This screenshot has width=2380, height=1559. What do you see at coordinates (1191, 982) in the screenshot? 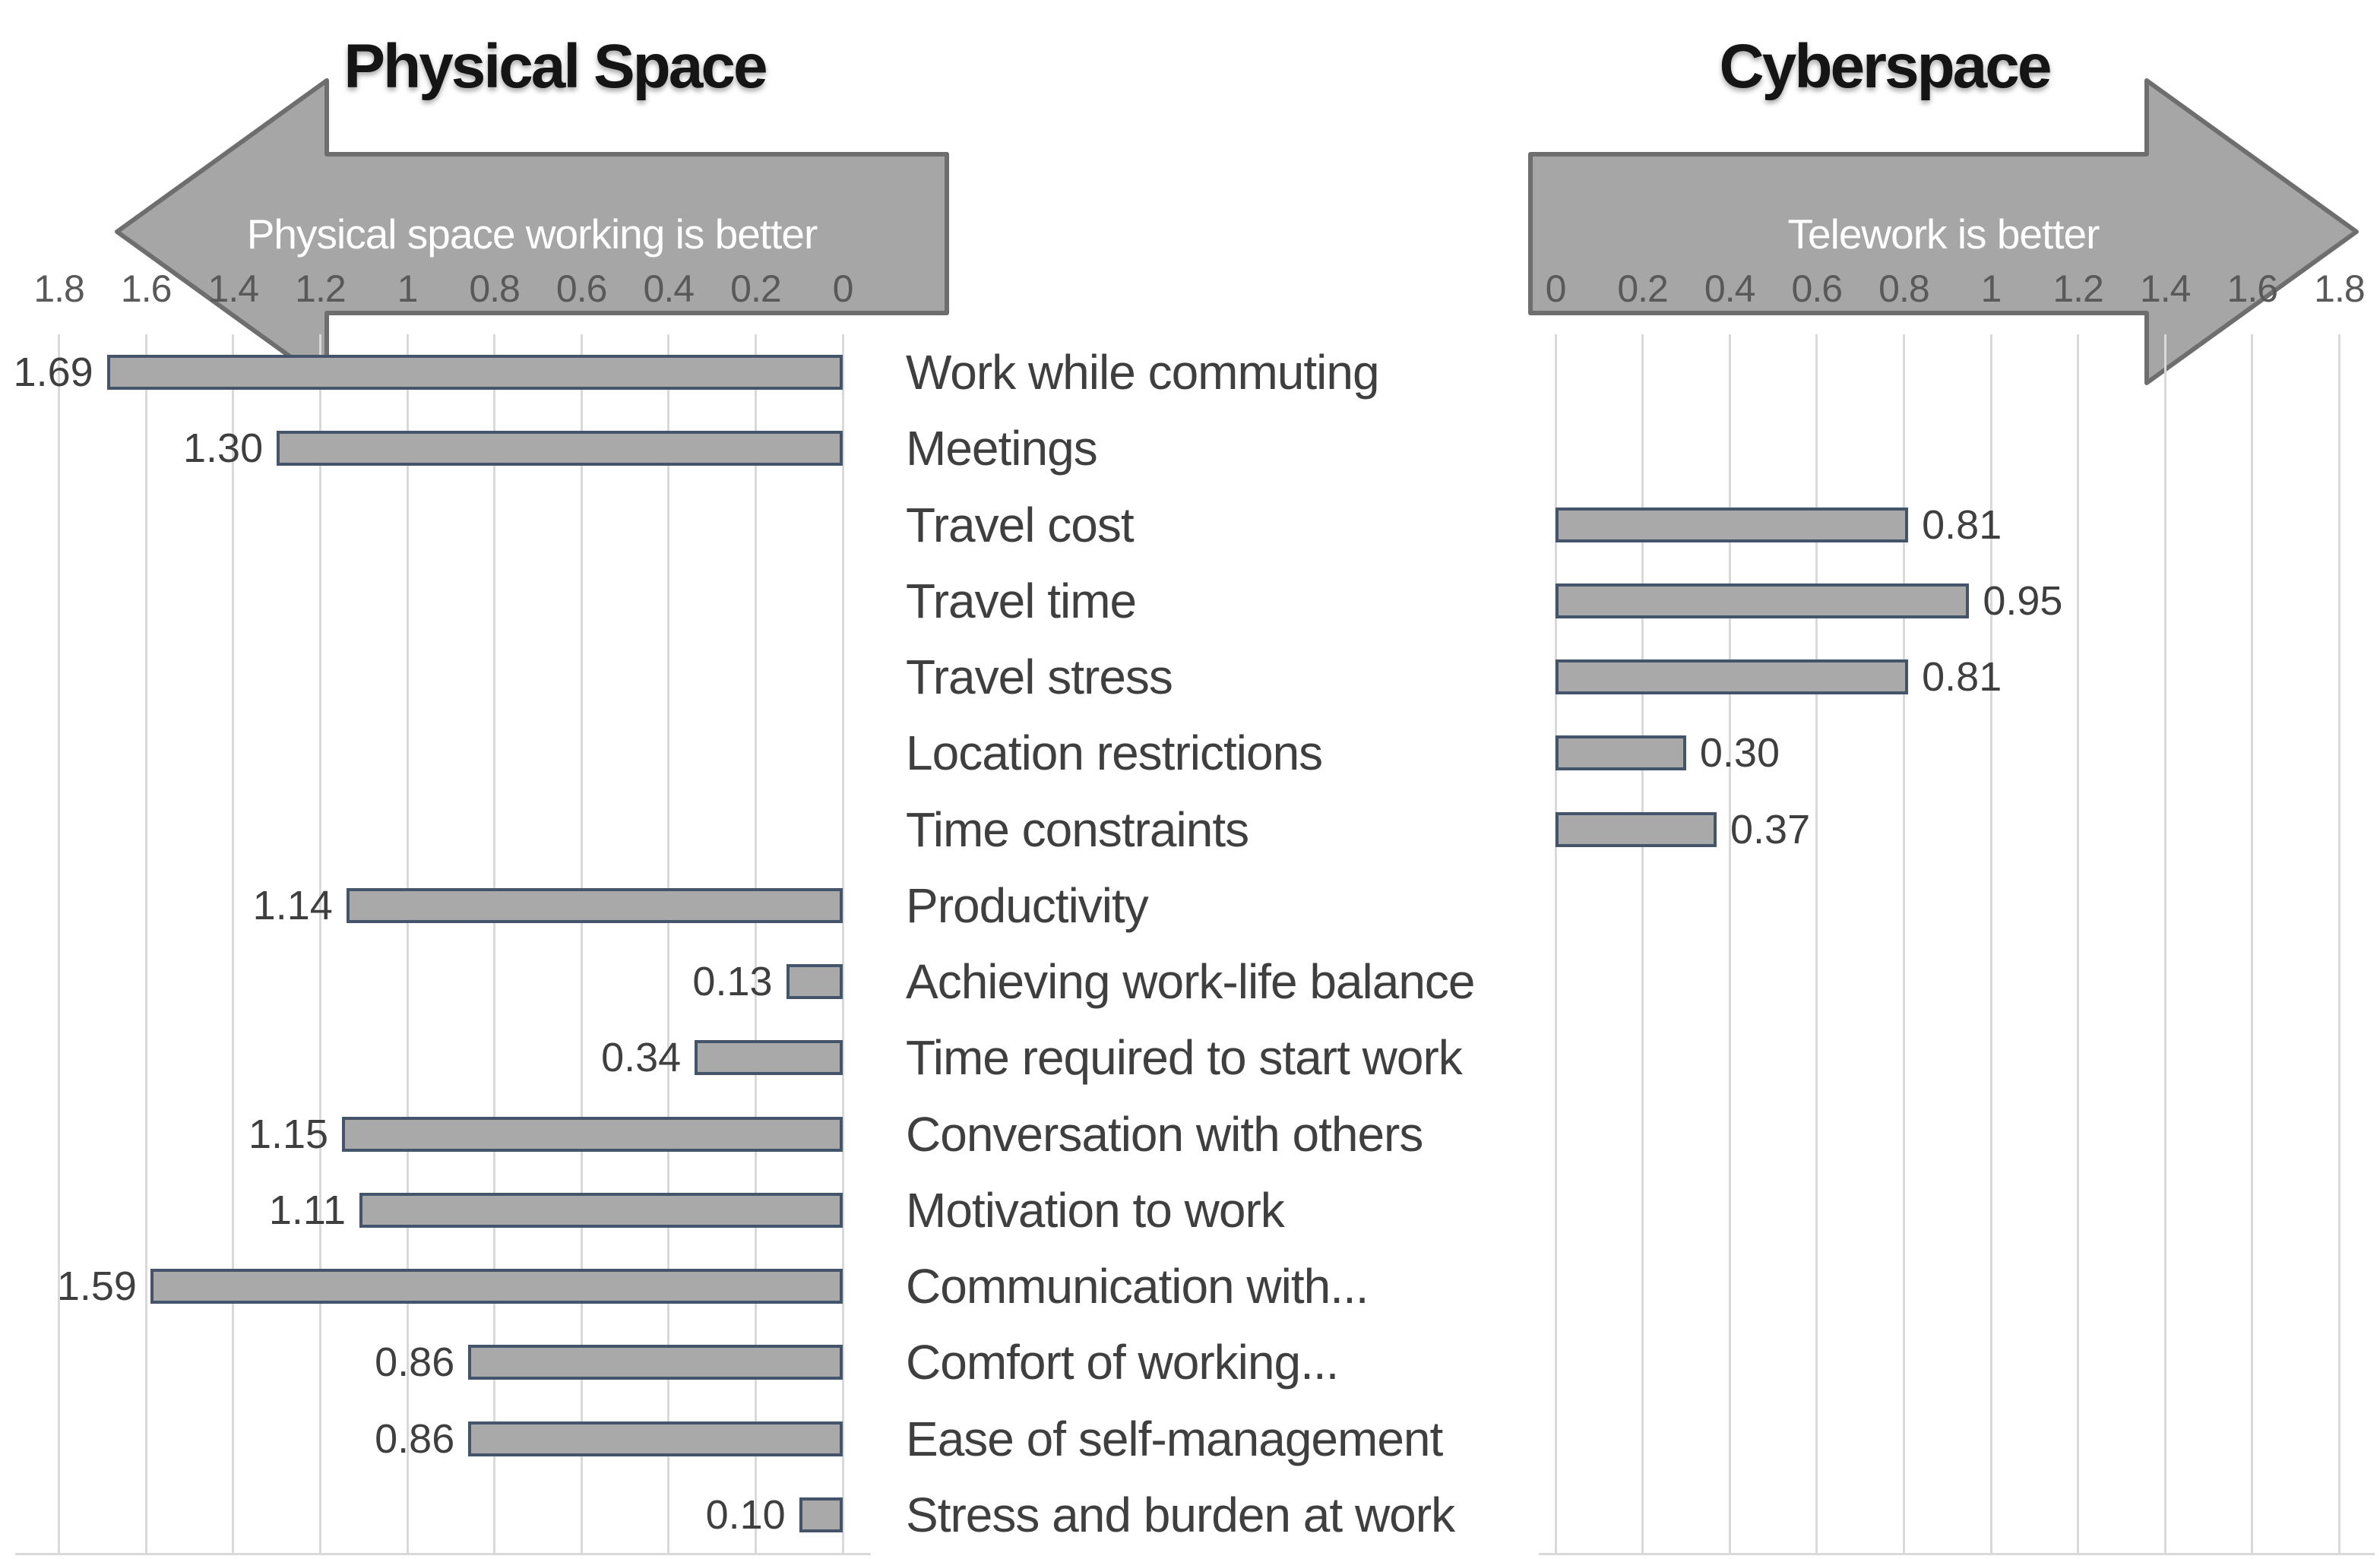
I see `category-label: Achieving work-life balance` at bounding box center [1191, 982].